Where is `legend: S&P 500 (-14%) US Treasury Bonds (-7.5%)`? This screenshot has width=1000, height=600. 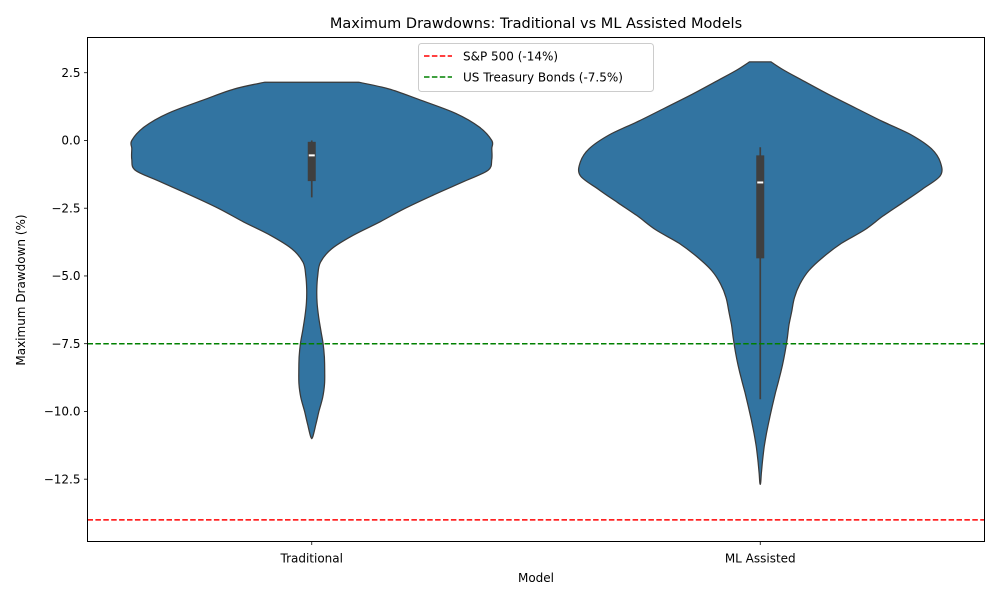
legend: S&P 500 (-14%) US Treasury Bonds (-7.5%) is located at coordinates (536, 67).